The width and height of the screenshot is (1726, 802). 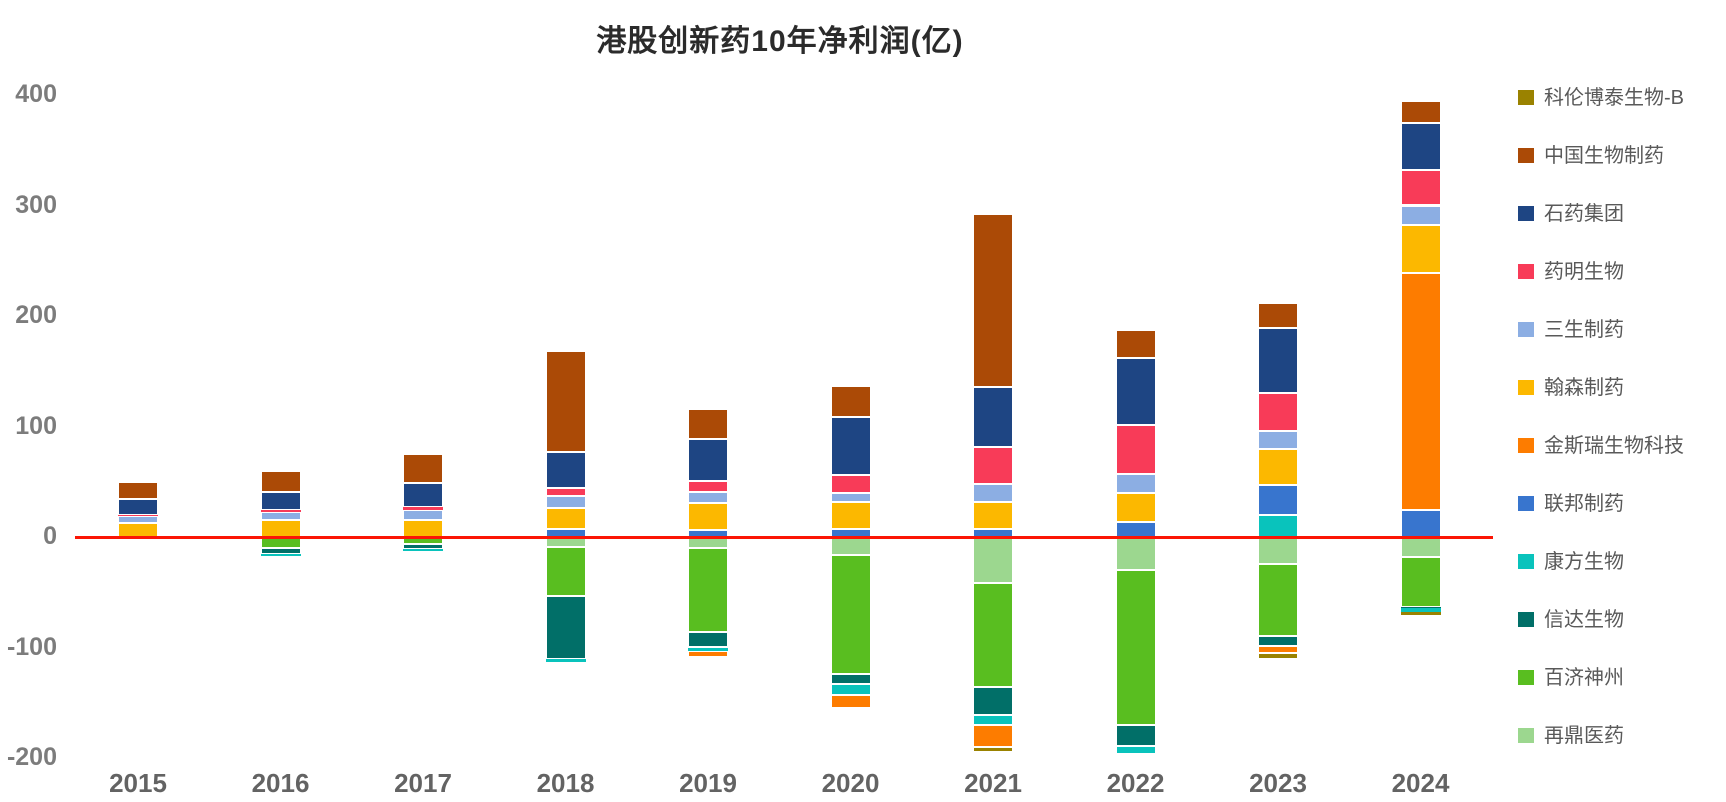 What do you see at coordinates (1135, 783) in the screenshot?
I see `x-tick-label-2022: 2022` at bounding box center [1135, 783].